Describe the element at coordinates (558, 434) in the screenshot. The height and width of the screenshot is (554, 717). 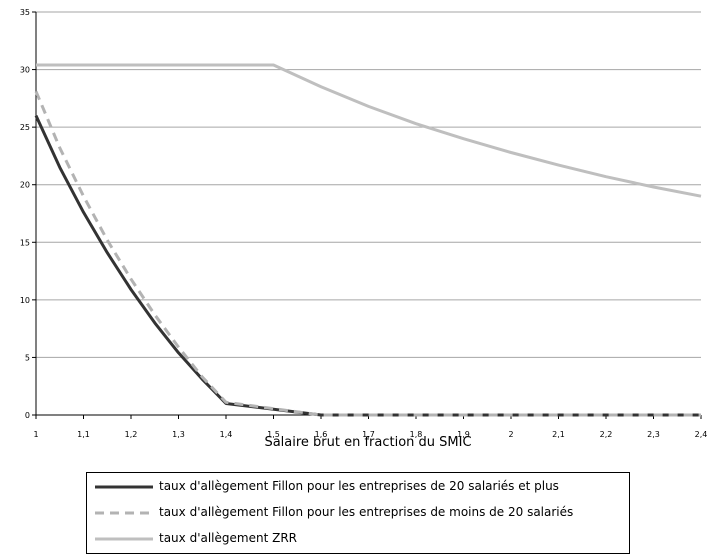
I see `x-tick-label: 2,1` at that location.